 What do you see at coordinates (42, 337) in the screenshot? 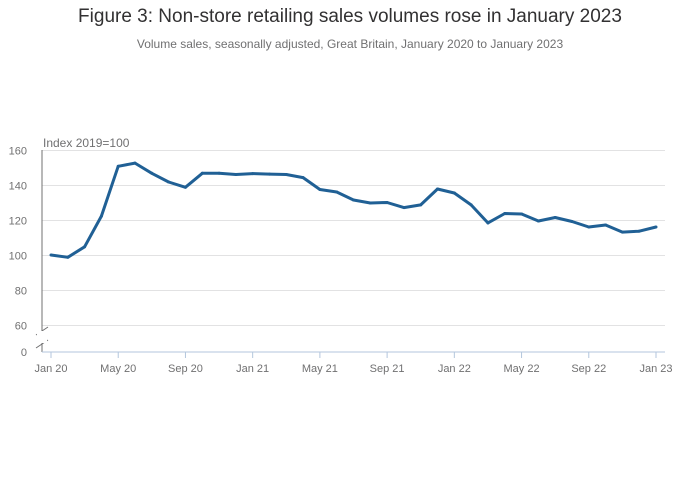
I see `axis-break-gap` at bounding box center [42, 337].